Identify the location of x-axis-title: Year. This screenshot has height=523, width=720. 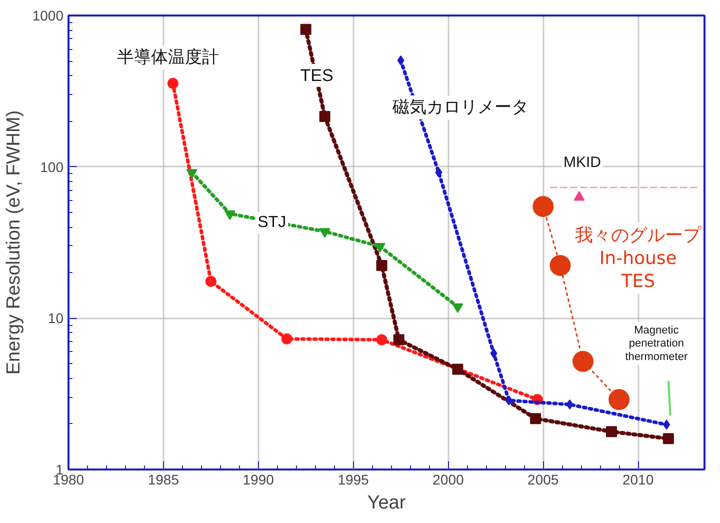
(386, 503).